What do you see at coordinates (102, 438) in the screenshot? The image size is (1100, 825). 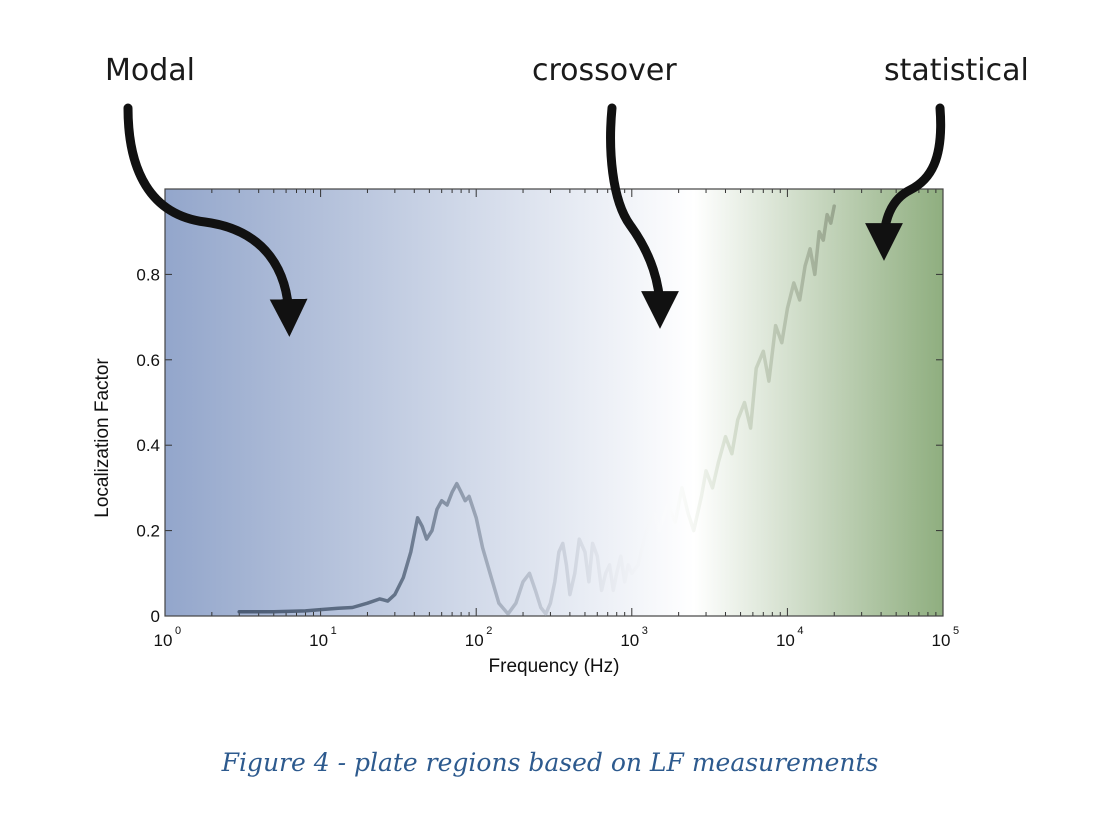 I see `y-axis-label: Localization Factor` at bounding box center [102, 438].